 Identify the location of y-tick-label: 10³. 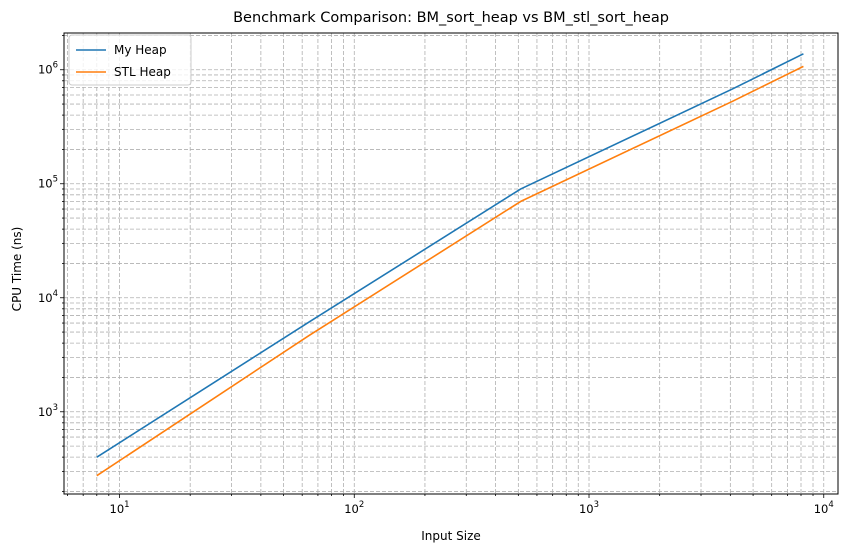
(48, 411).